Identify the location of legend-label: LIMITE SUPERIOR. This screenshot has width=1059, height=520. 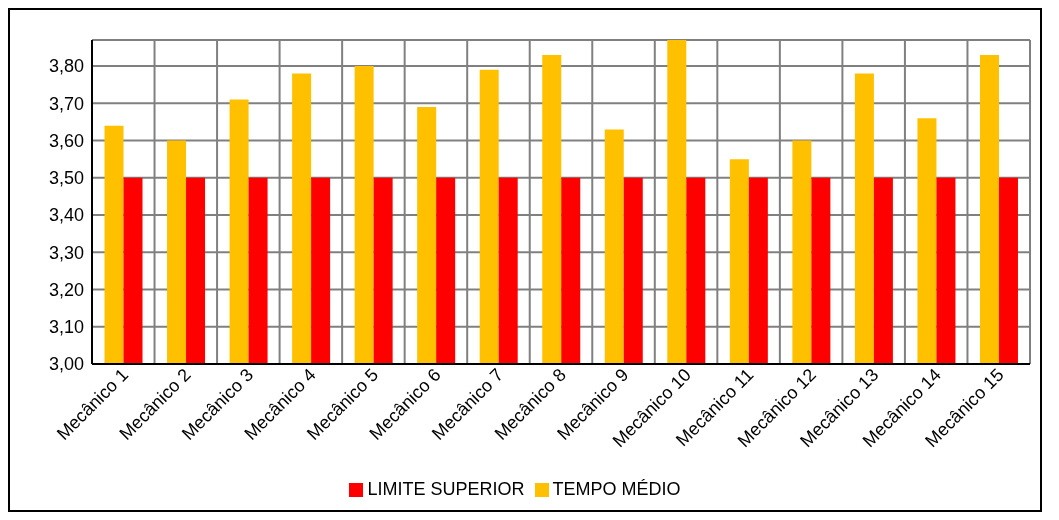
(446, 489).